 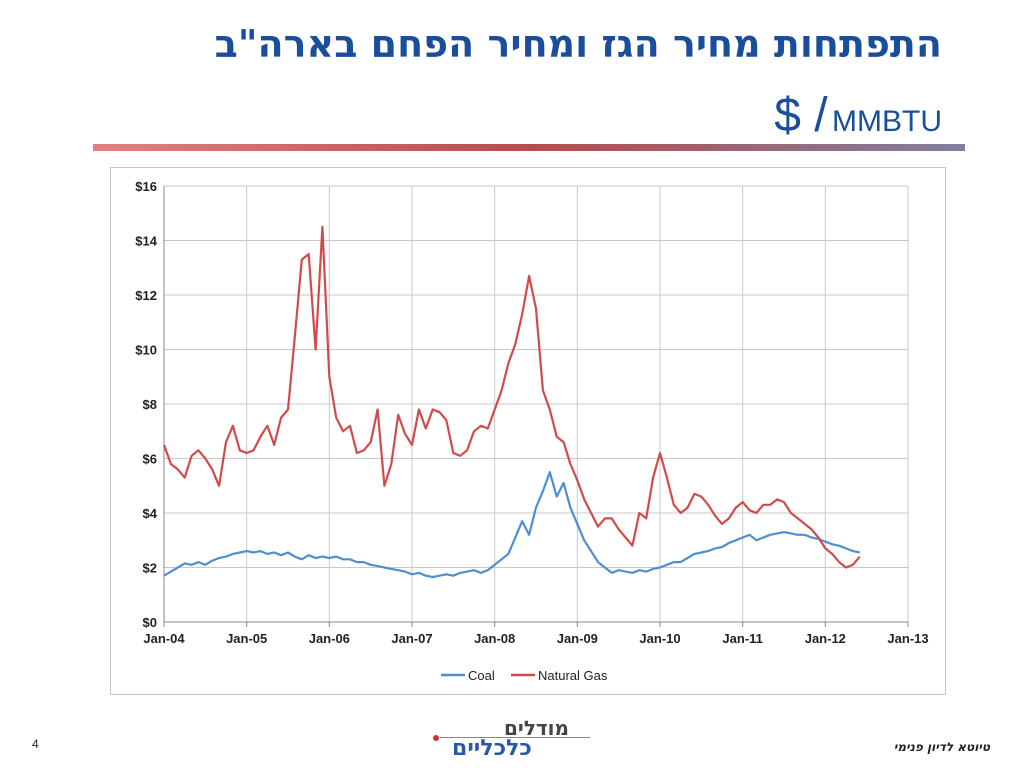 I want to click on x-tick-label: Jan-04, so click(x=164, y=638).